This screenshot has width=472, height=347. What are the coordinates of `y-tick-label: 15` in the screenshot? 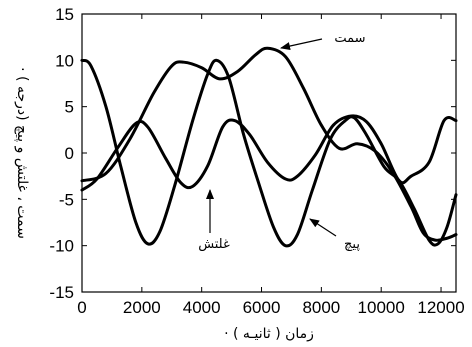 It's located at (64, 14).